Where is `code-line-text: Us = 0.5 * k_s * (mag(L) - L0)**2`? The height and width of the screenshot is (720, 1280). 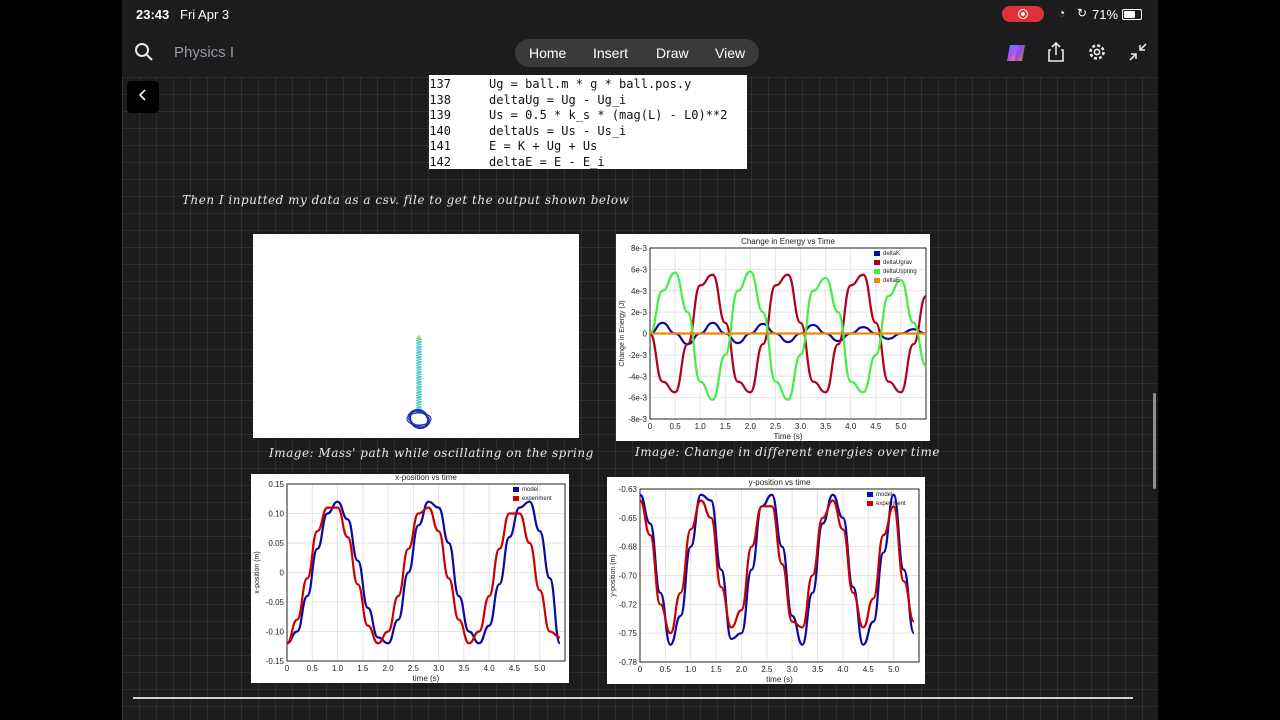 code-line-text: Us = 0.5 * k_s * (mag(L) - L0)**2 is located at coordinates (608, 115).